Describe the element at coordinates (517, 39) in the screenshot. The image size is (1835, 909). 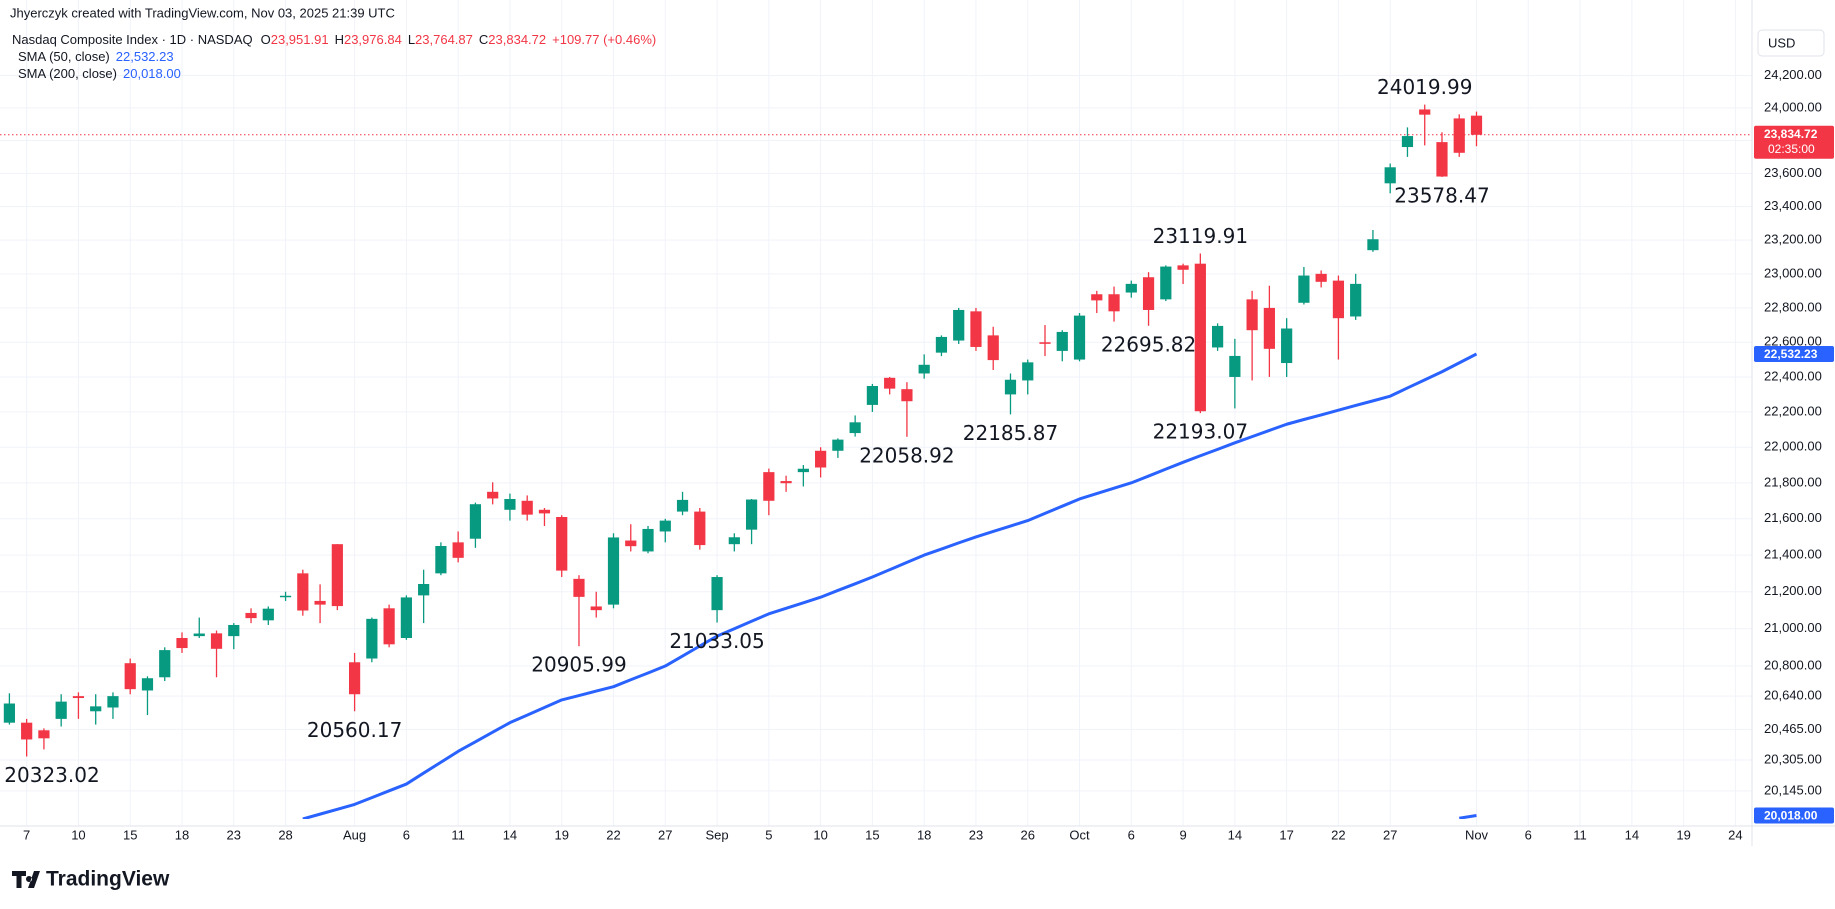
I see `ohlc-value: 23,834.72` at that location.